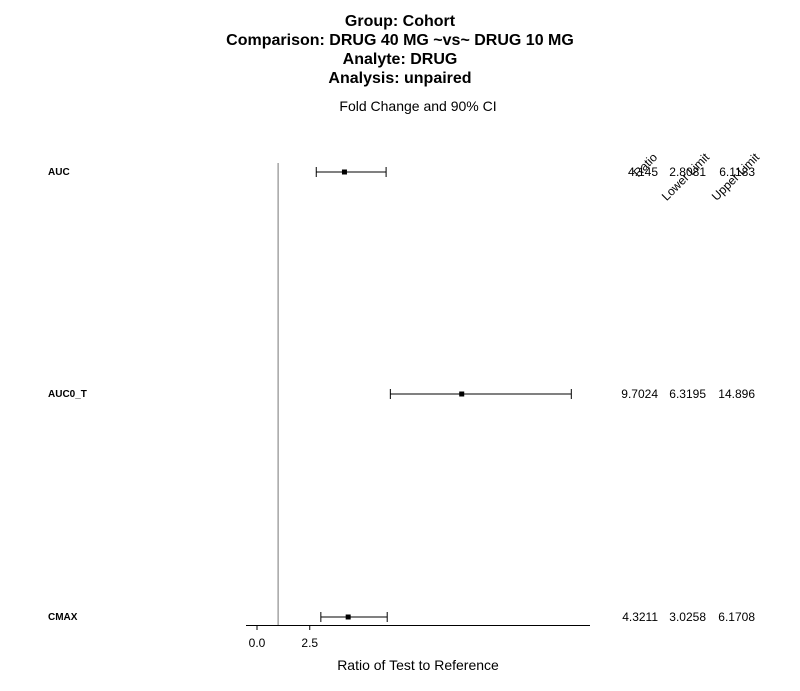 The width and height of the screenshot is (800, 691). I want to click on x-axis-title: Ratio of Test to Reference, so click(418, 665).